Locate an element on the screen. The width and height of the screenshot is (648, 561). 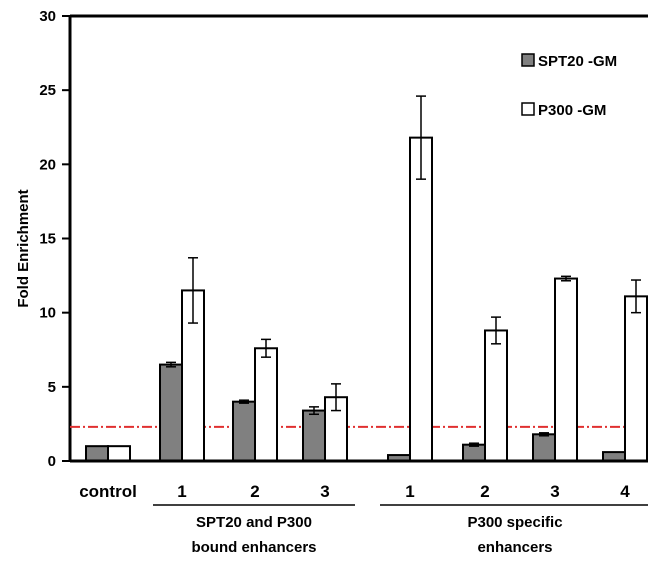
x-tick-label: control is located at coordinates (108, 491).